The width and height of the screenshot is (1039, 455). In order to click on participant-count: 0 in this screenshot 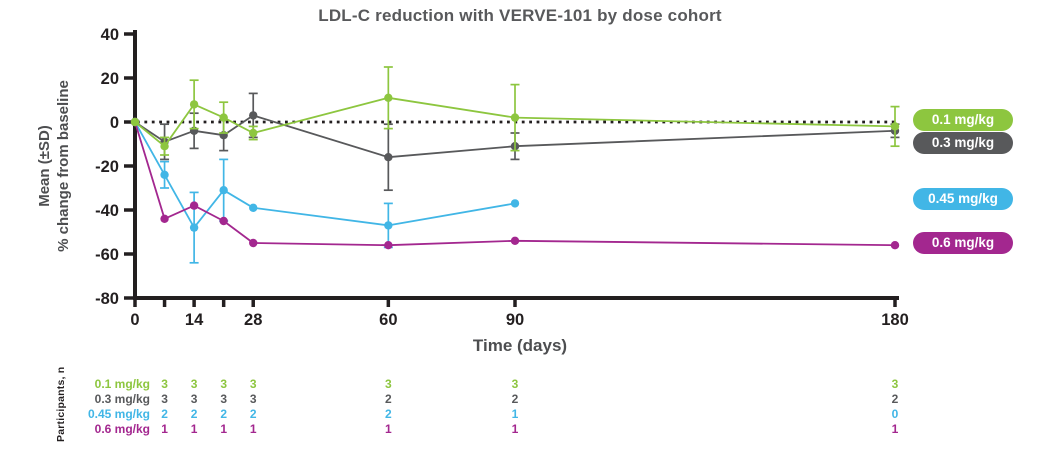, I will do `click(895, 414)`.